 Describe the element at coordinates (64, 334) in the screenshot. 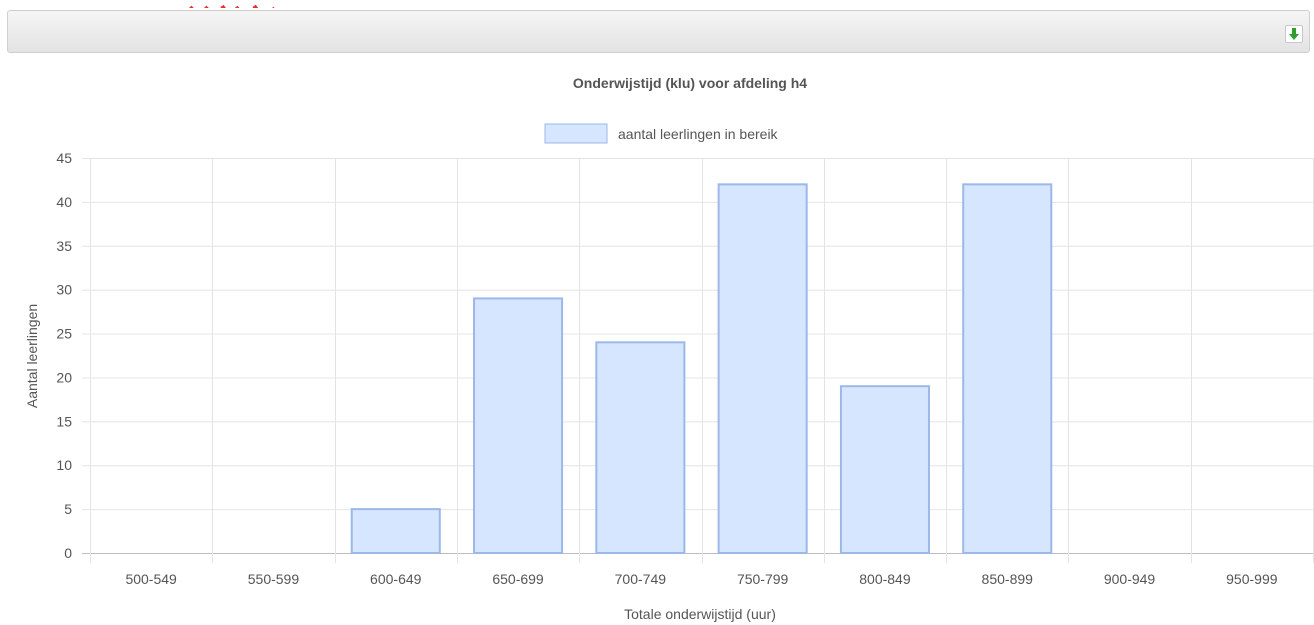

I see `y-tick-label: 25` at that location.